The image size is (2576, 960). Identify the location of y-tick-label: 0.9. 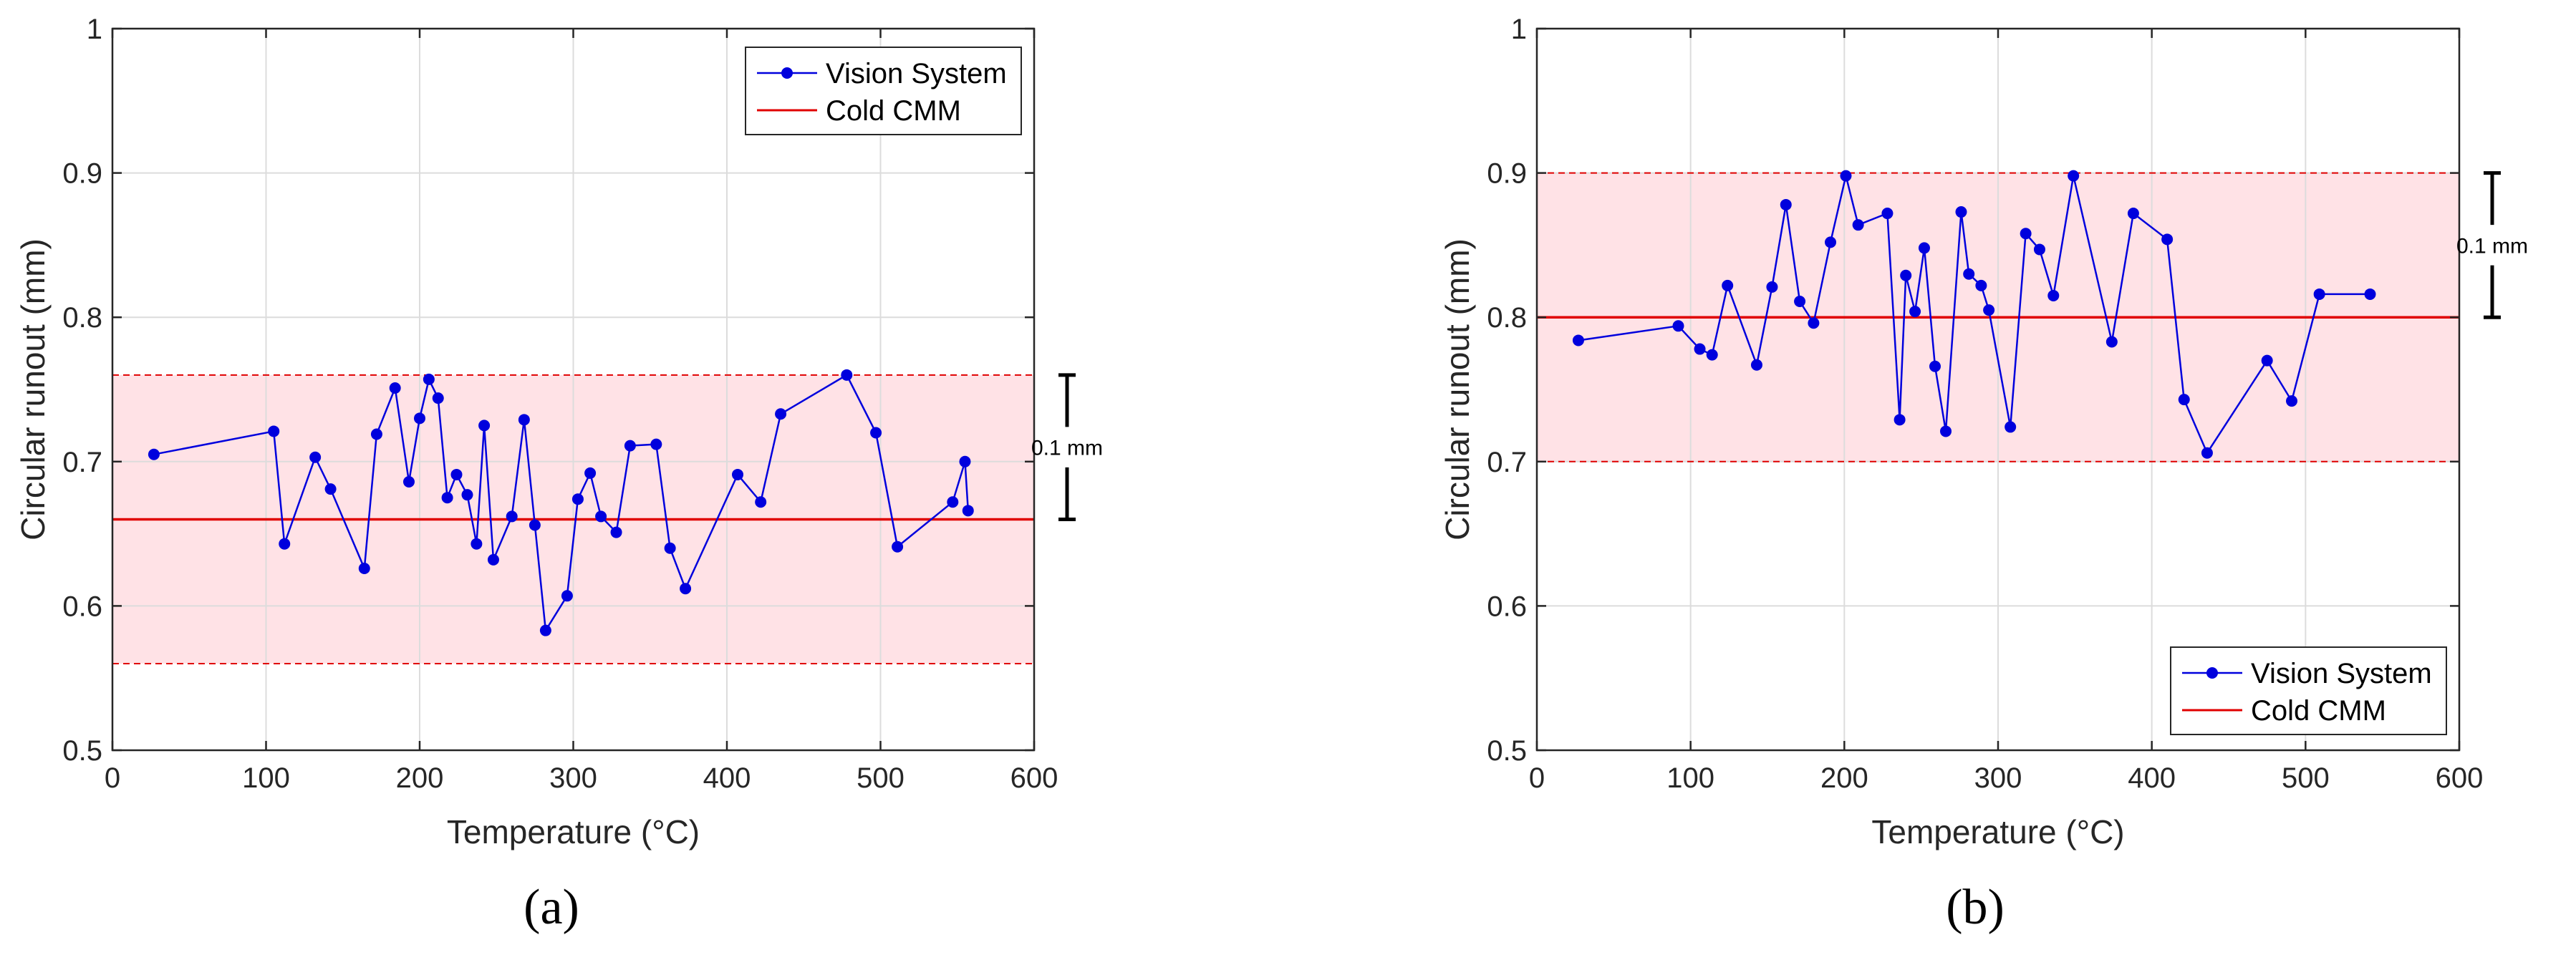
(82, 174).